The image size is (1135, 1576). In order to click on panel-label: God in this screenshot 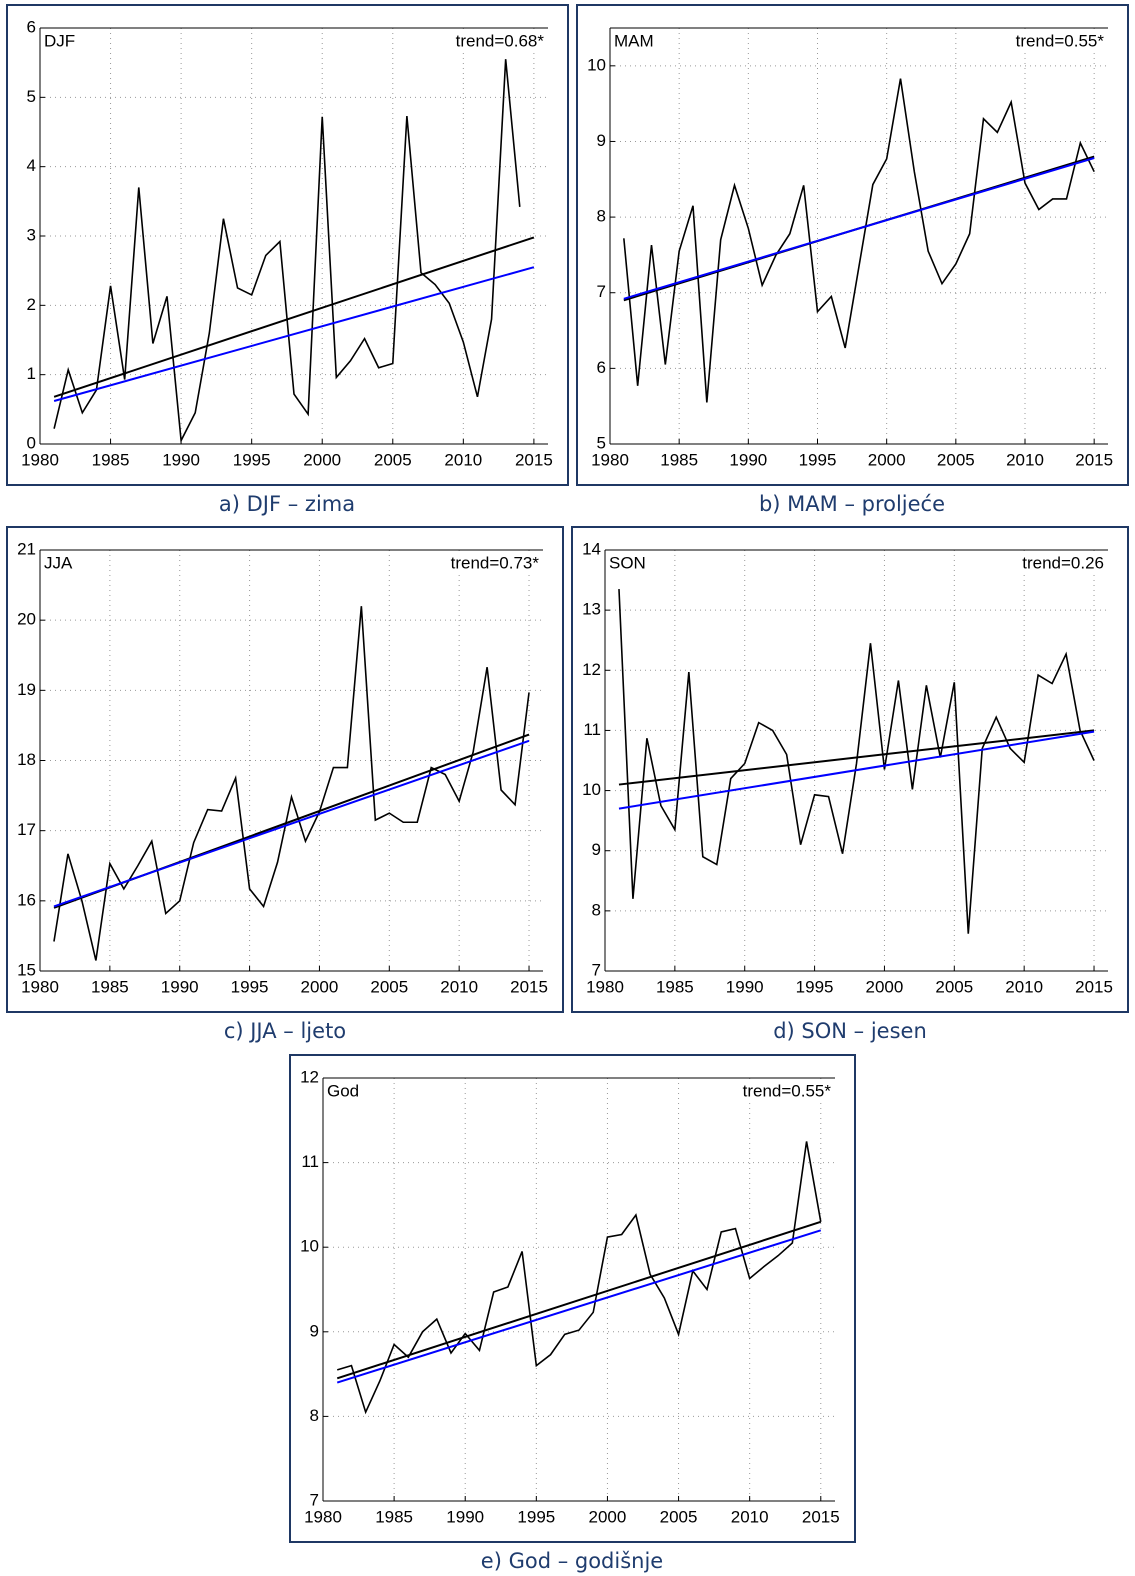, I will do `click(343, 1090)`.